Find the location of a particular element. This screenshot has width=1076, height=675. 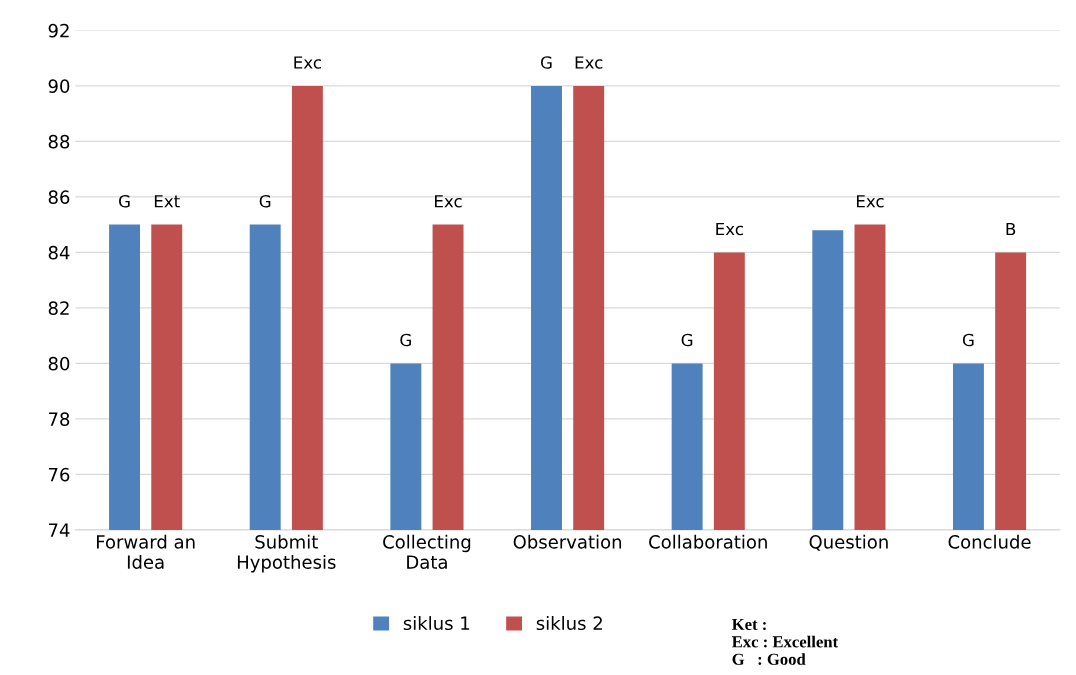

y-tick-label: 80 is located at coordinates (59, 363).